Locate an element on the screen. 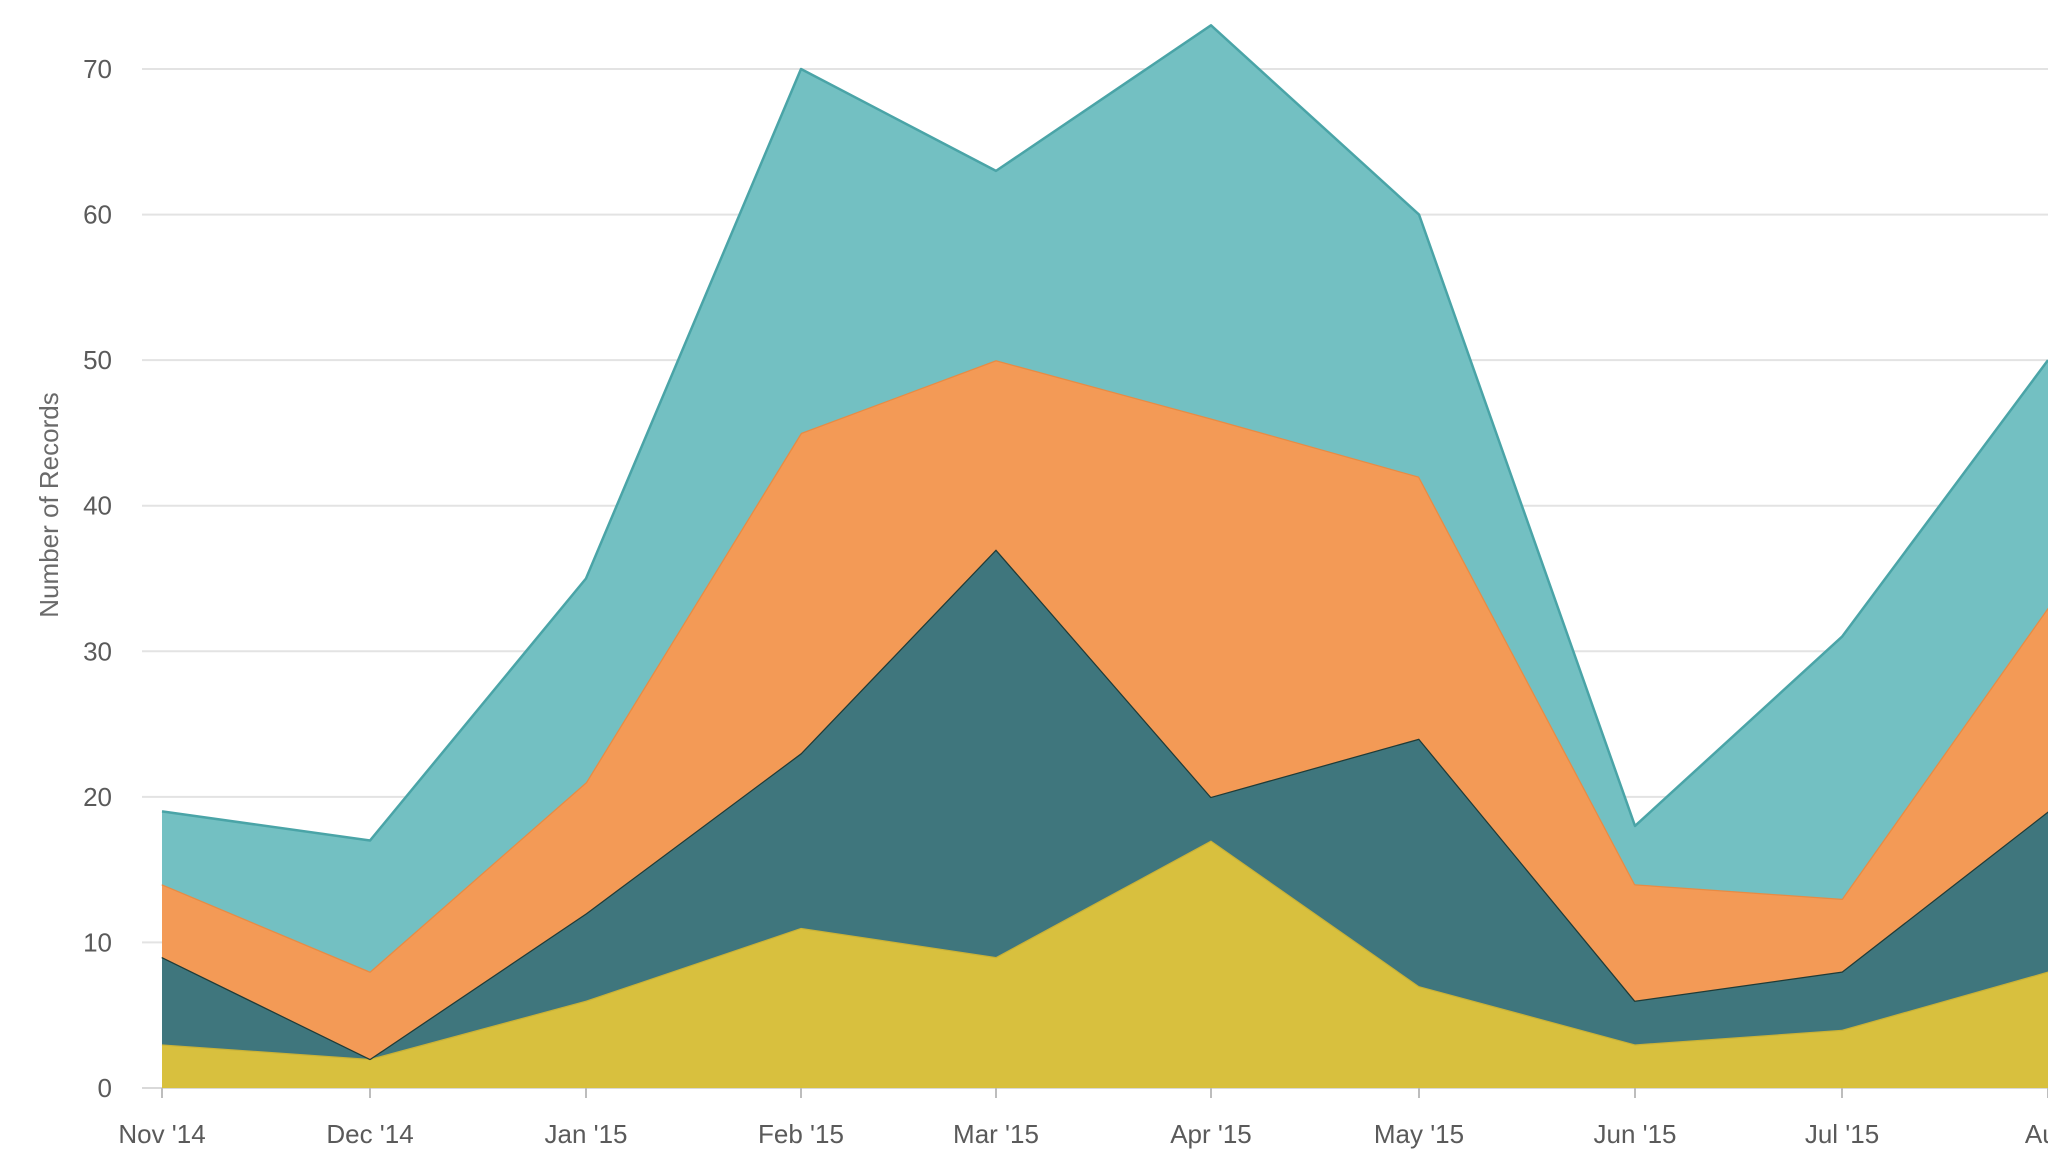 Image resolution: width=2048 pixels, height=1152 pixels. y-tick-label: 0 is located at coordinates (105, 1088).